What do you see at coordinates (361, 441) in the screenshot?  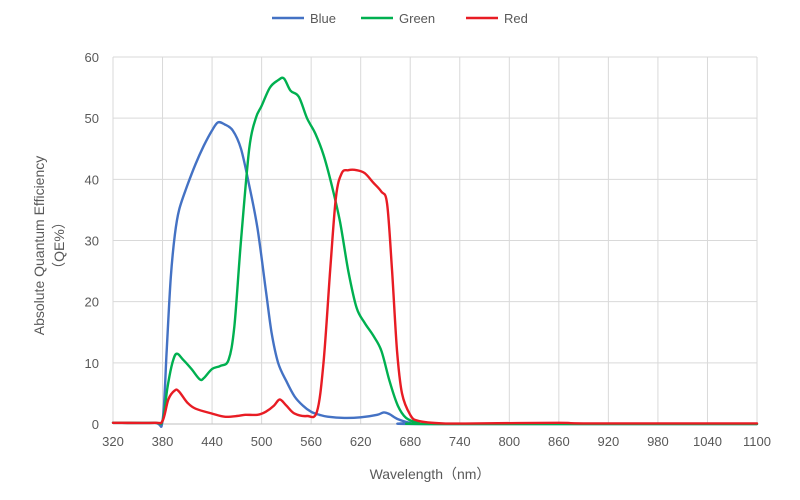 I see `x-tick-label: 620` at bounding box center [361, 441].